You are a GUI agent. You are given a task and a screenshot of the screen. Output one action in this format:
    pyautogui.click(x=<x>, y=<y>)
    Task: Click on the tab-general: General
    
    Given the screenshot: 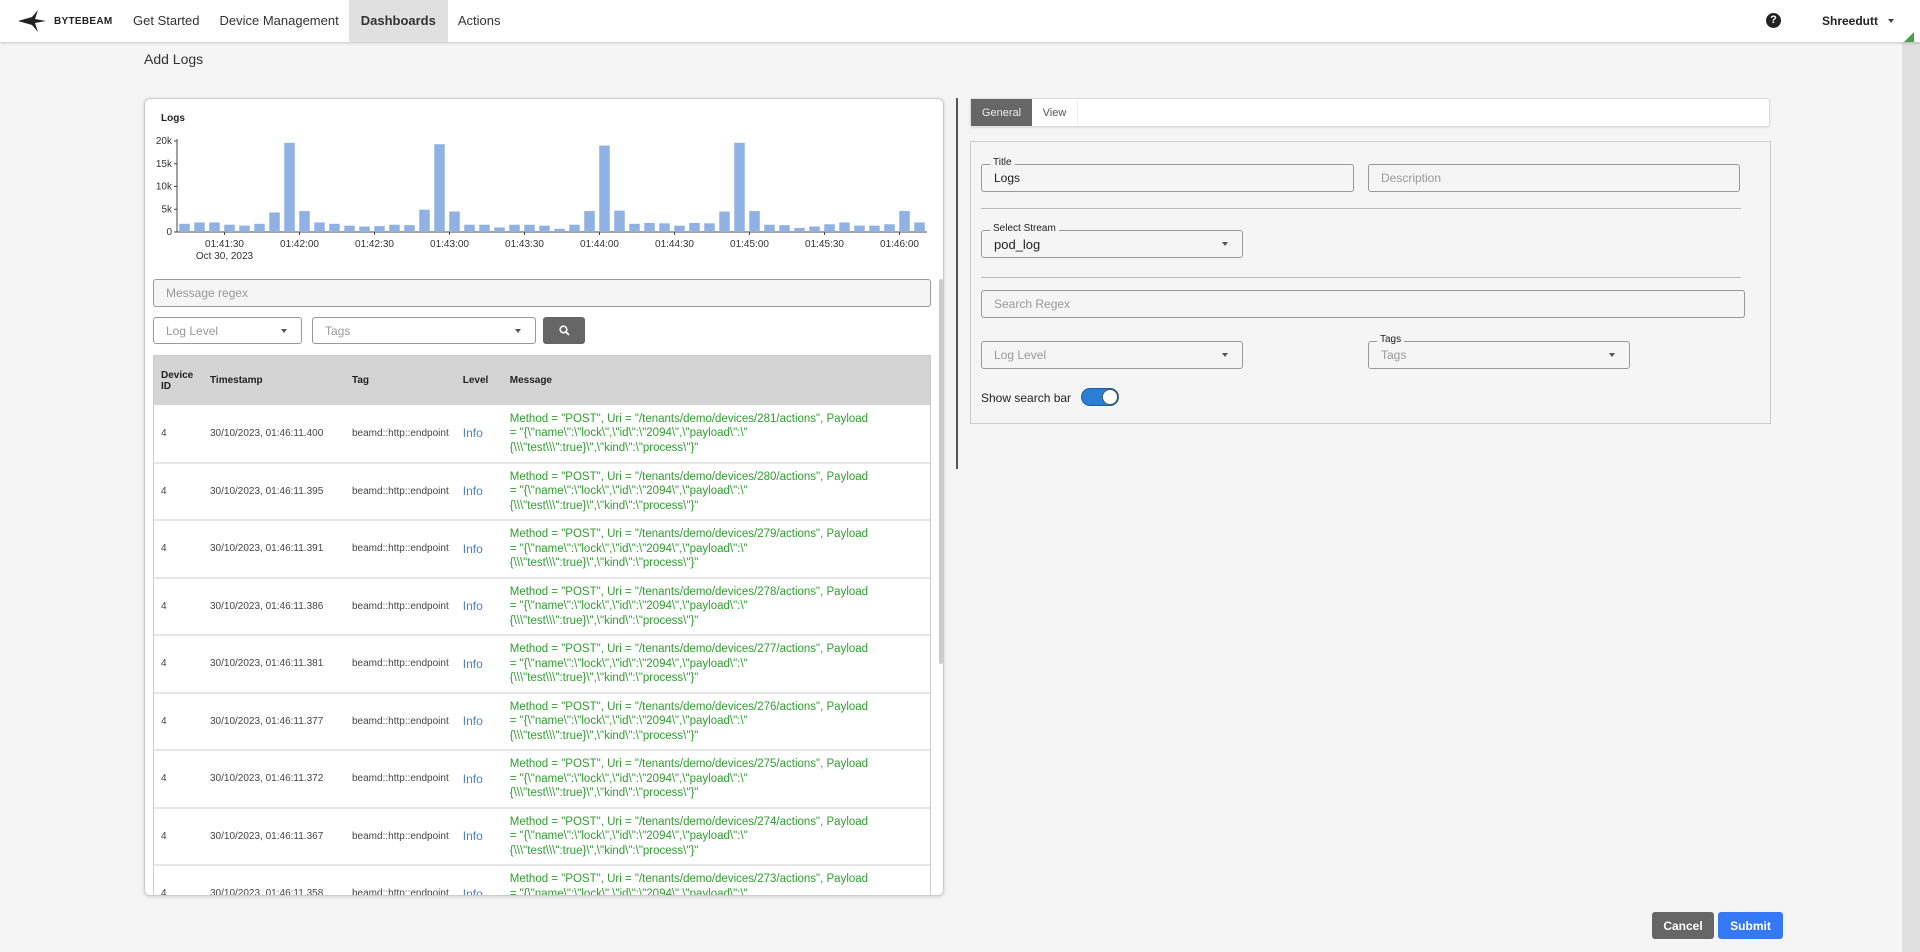 What is the action you would take?
    pyautogui.click(x=1001, y=112)
    